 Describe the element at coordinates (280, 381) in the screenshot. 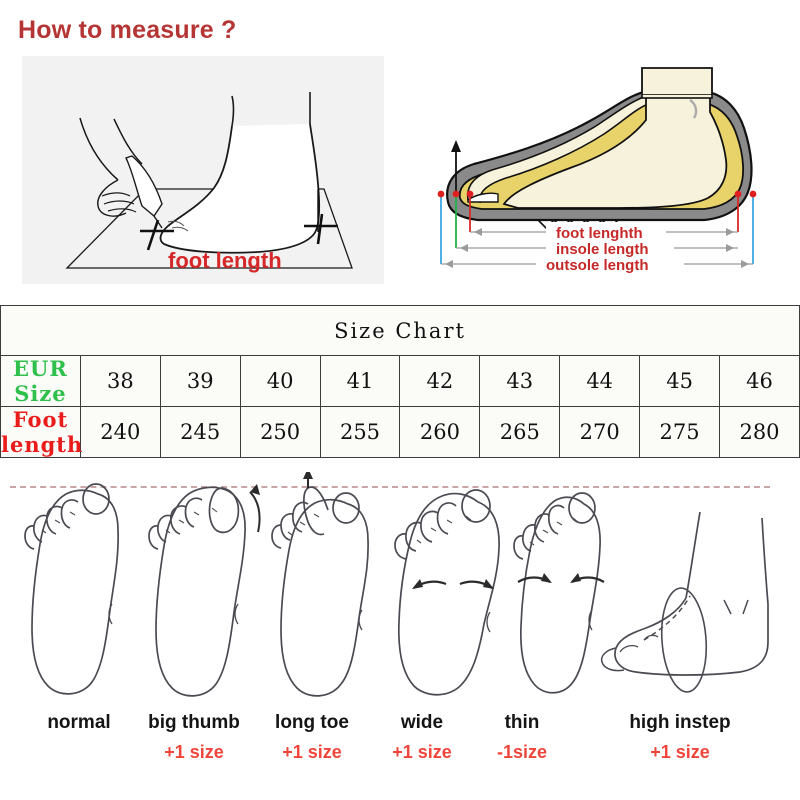

I see `cell-eur-40: 40` at that location.